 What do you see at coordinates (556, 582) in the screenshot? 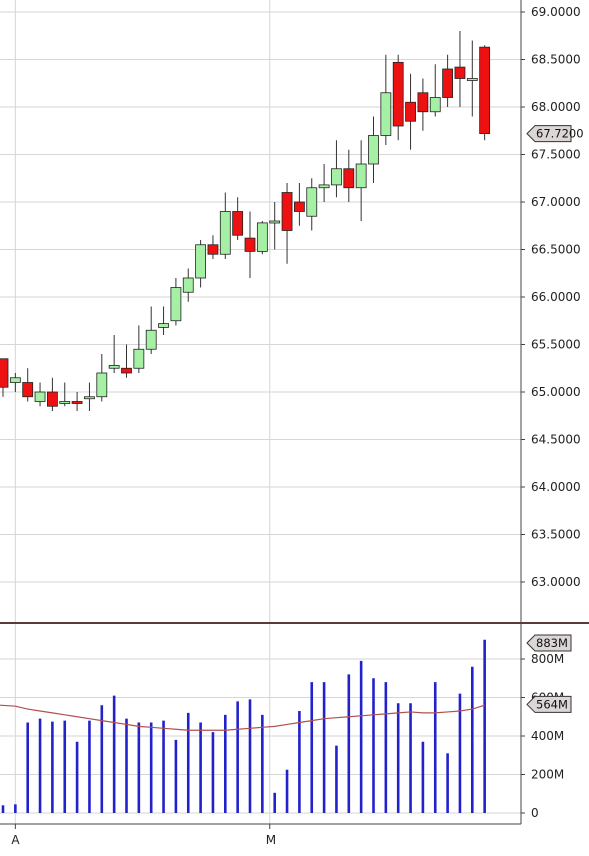
I see `price-tick-label: 63.0000` at bounding box center [556, 582].